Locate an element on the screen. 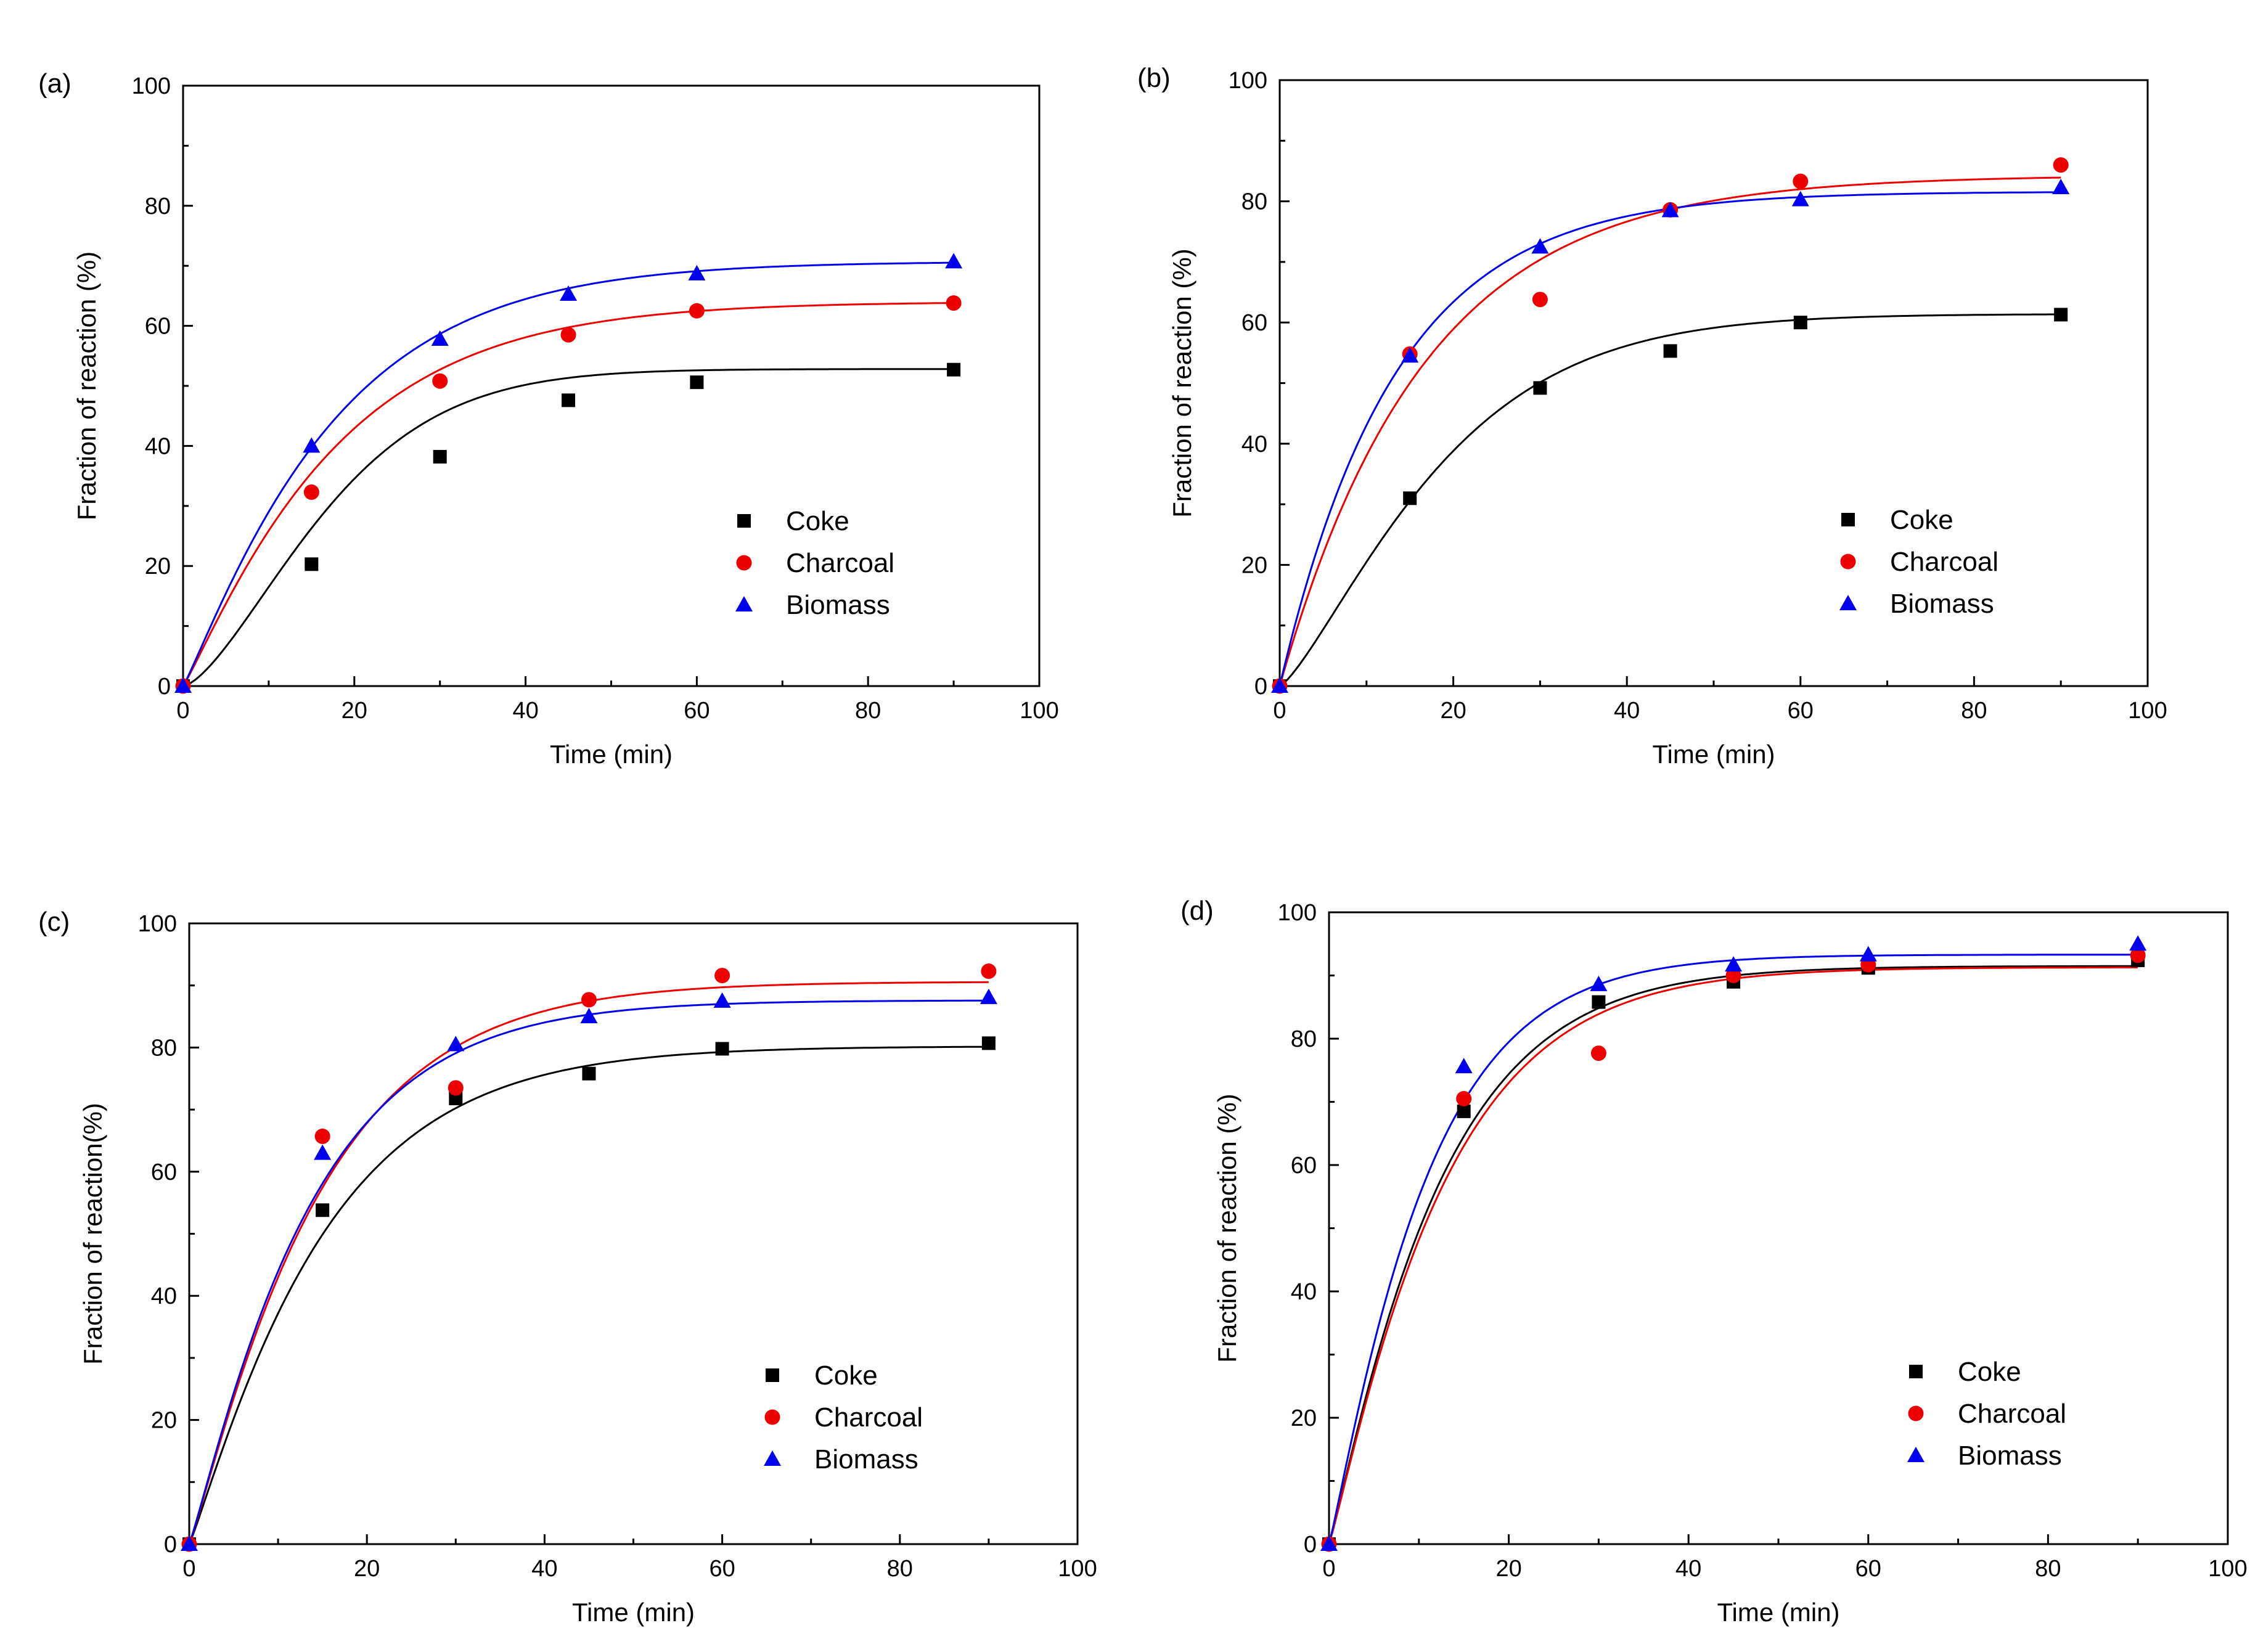 This screenshot has height=1652, width=2266. fit-curve-charcoal is located at coordinates (568, 494).